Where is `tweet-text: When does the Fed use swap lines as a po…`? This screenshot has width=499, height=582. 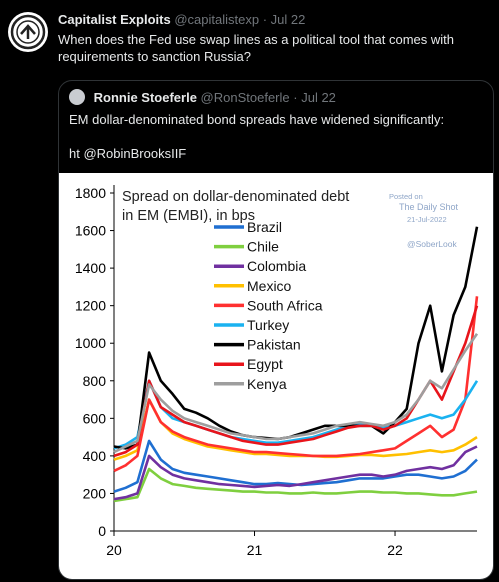
tweet-text: When does the Fed use swap lines as a po… is located at coordinates (273, 48).